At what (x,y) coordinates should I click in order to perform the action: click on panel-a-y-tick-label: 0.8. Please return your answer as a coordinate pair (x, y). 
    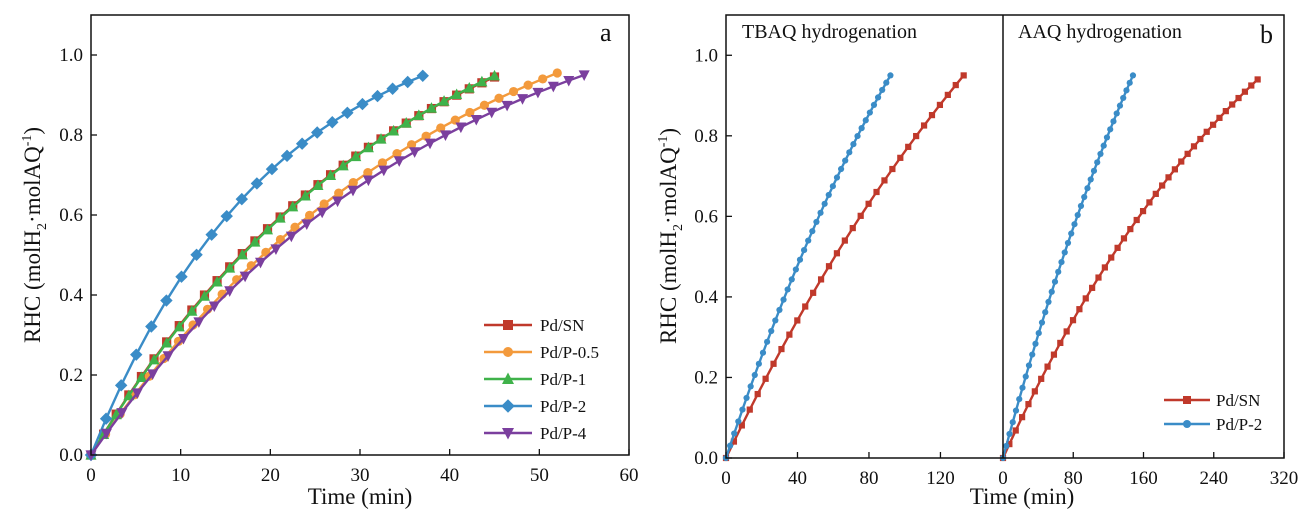
    Looking at the image, I should click on (71, 135).